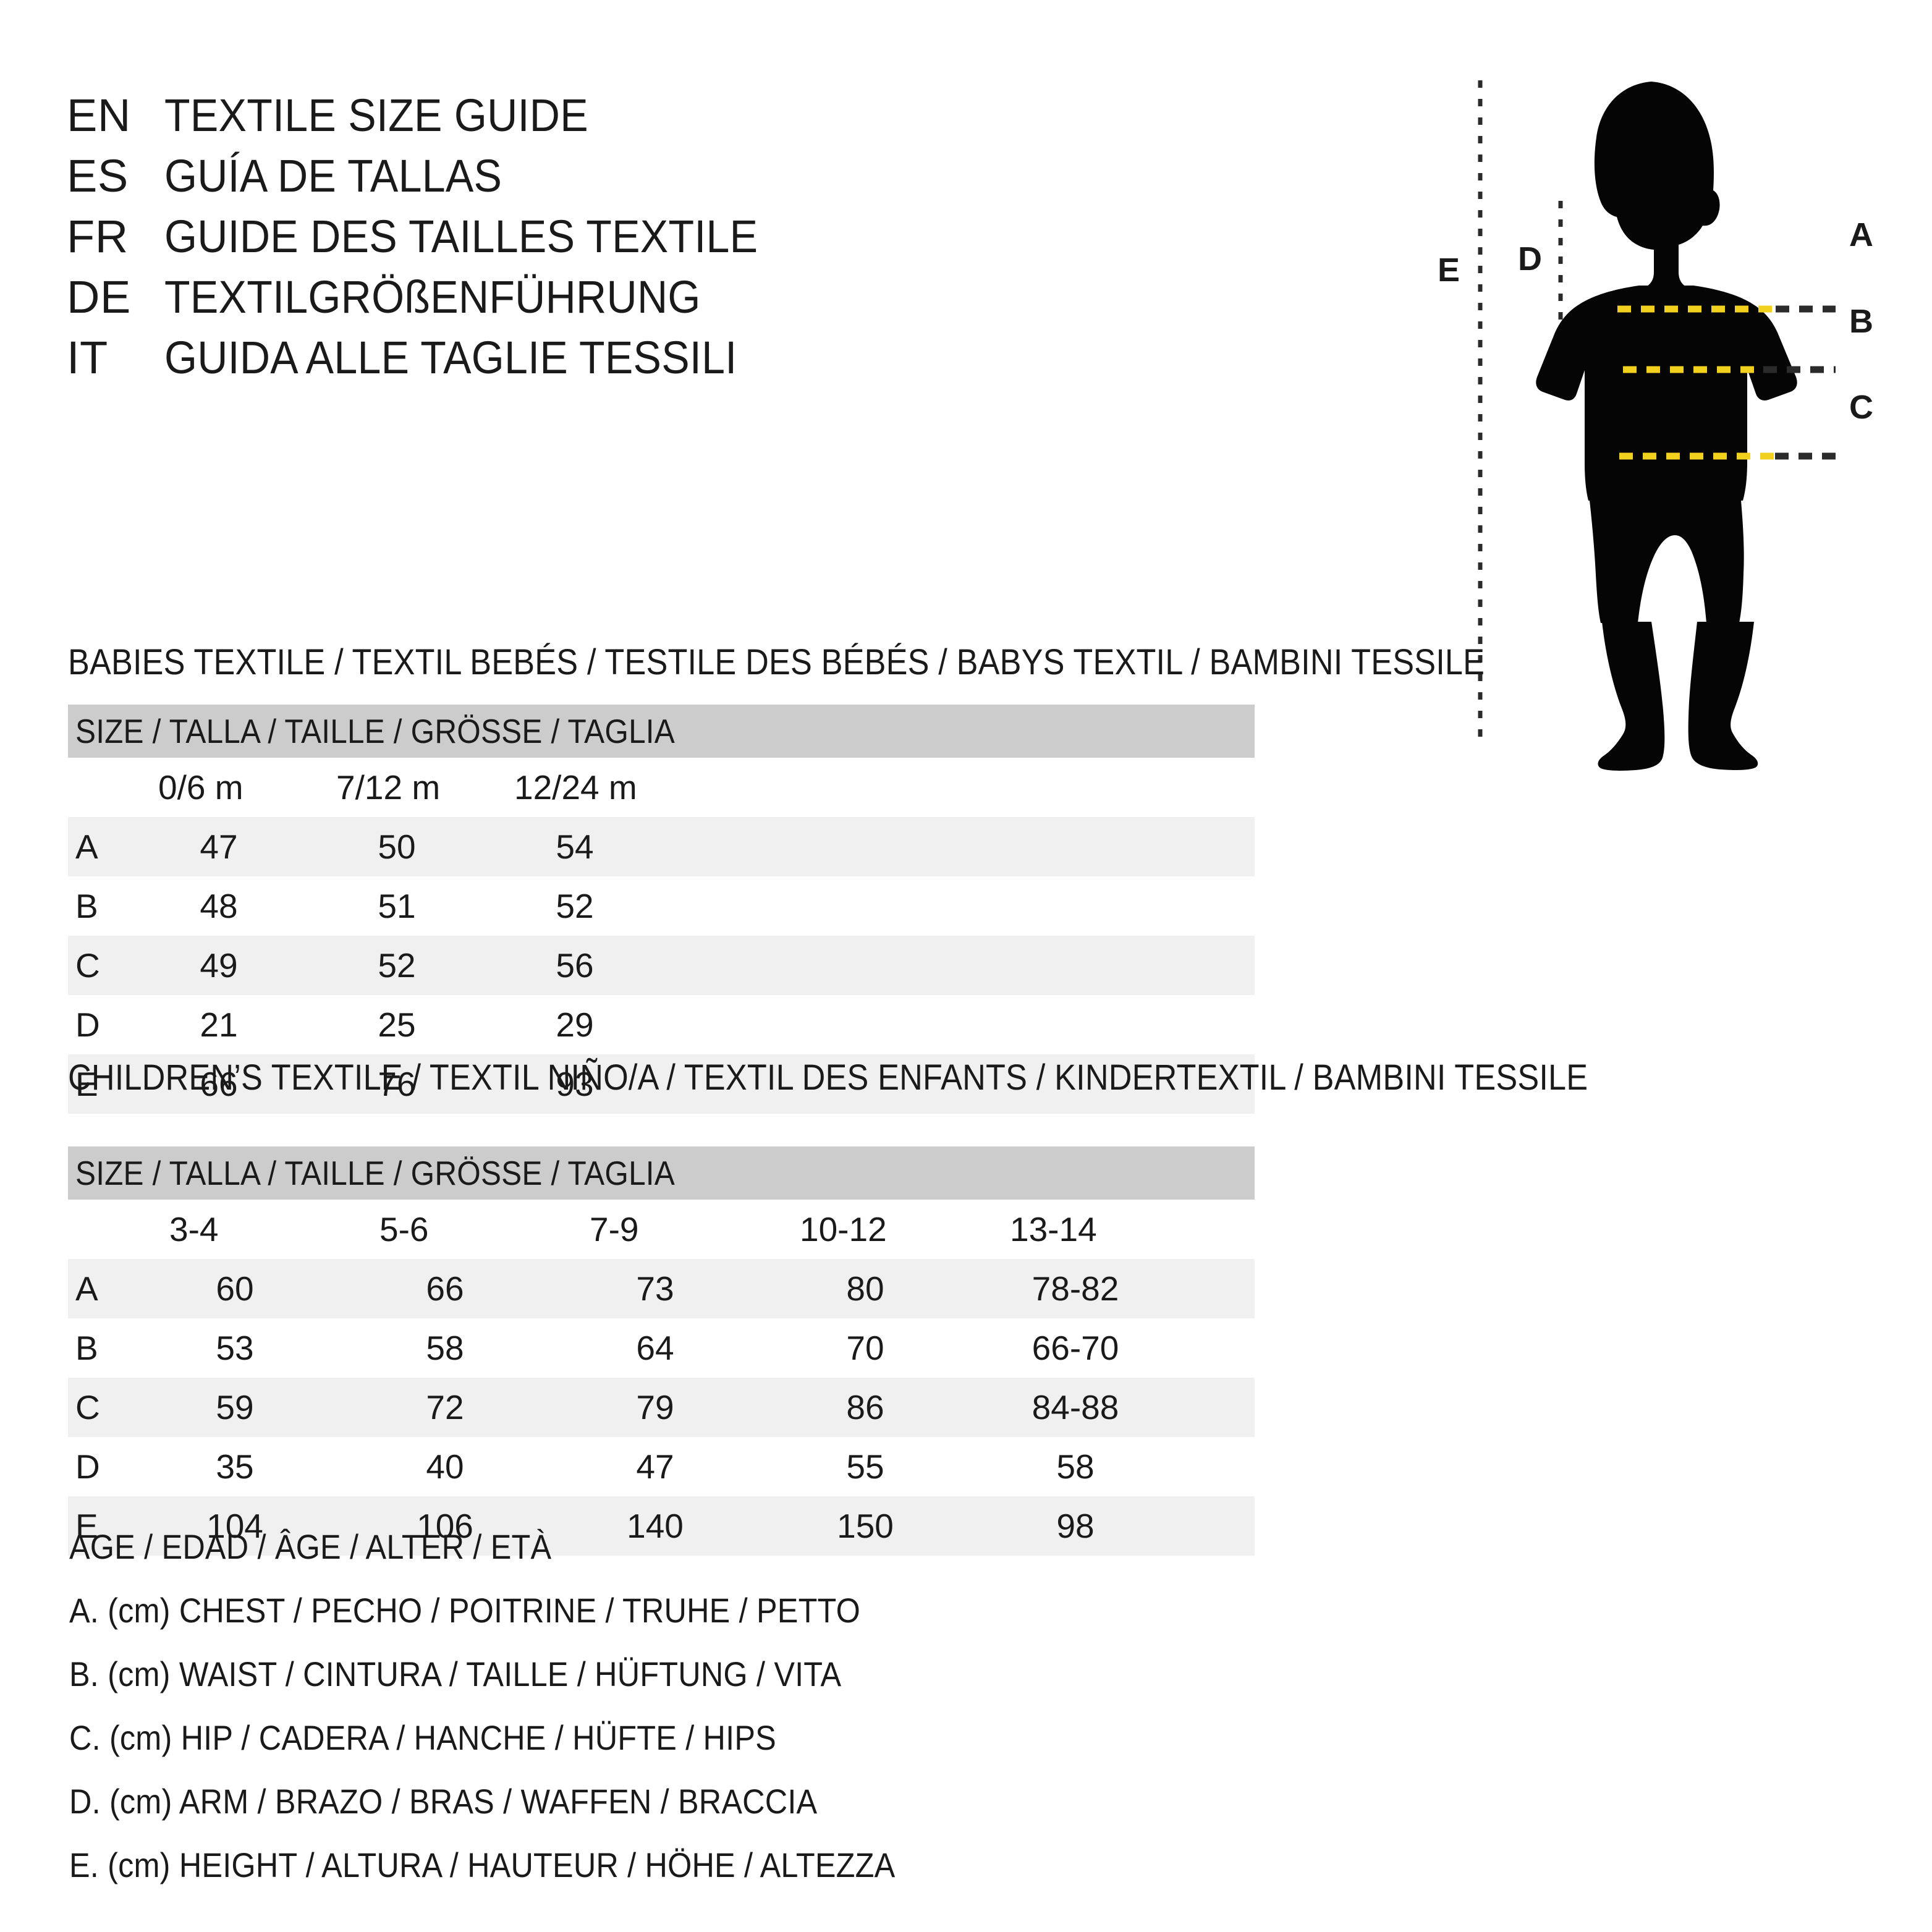  I want to click on language-code-es: ES, so click(98, 175).